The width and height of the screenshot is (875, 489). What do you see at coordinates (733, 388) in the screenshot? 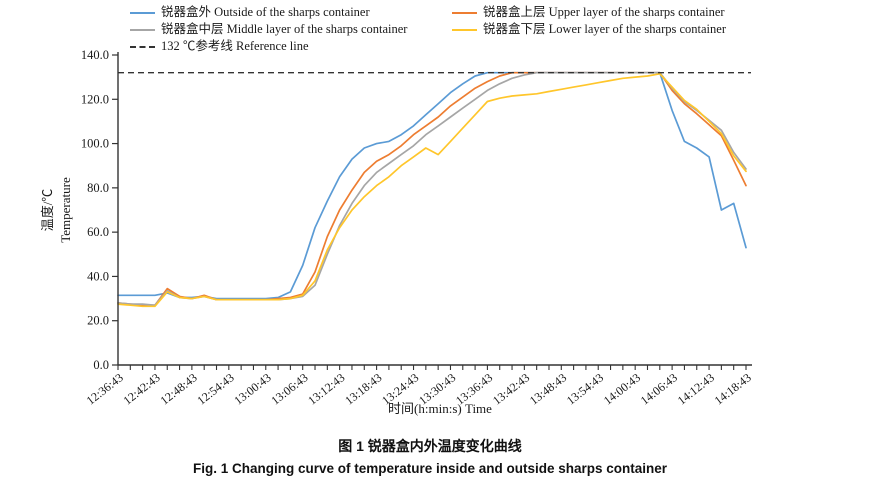
I see `x-tick-label: 14:18:43` at bounding box center [733, 388].